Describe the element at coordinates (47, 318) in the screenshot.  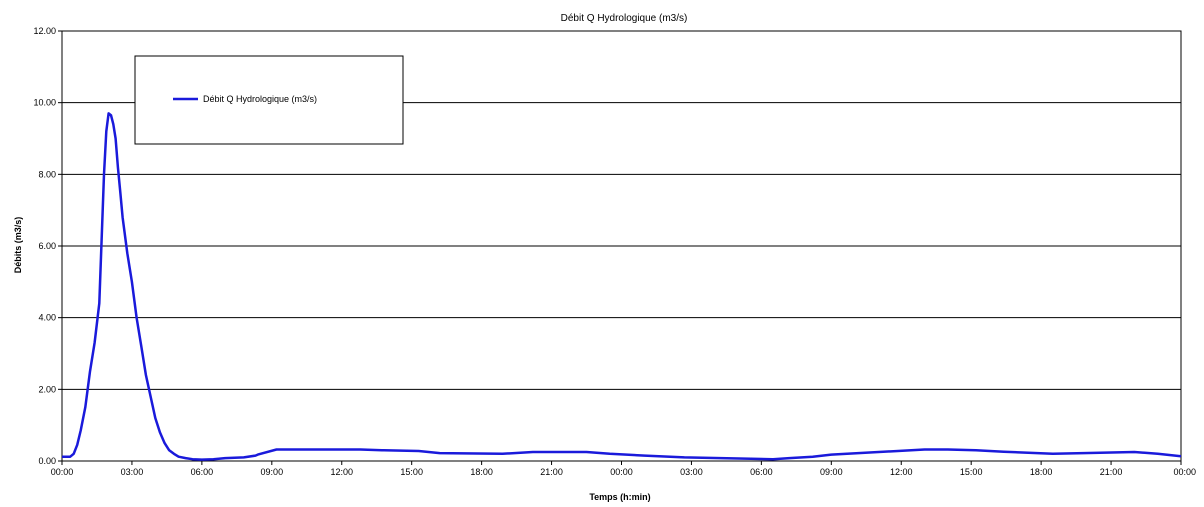
I see `y-tick-label: 4.00` at that location.